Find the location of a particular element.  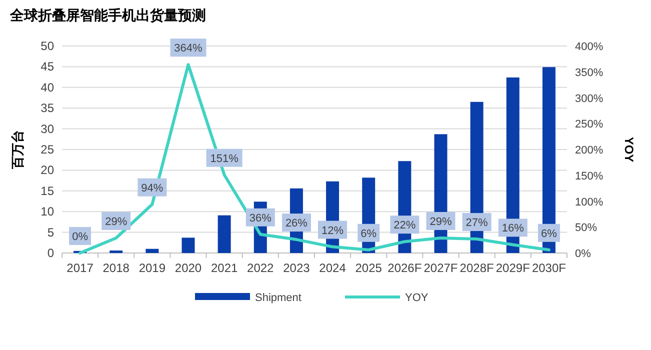

x-tick-label: 2028F is located at coordinates (477, 268).